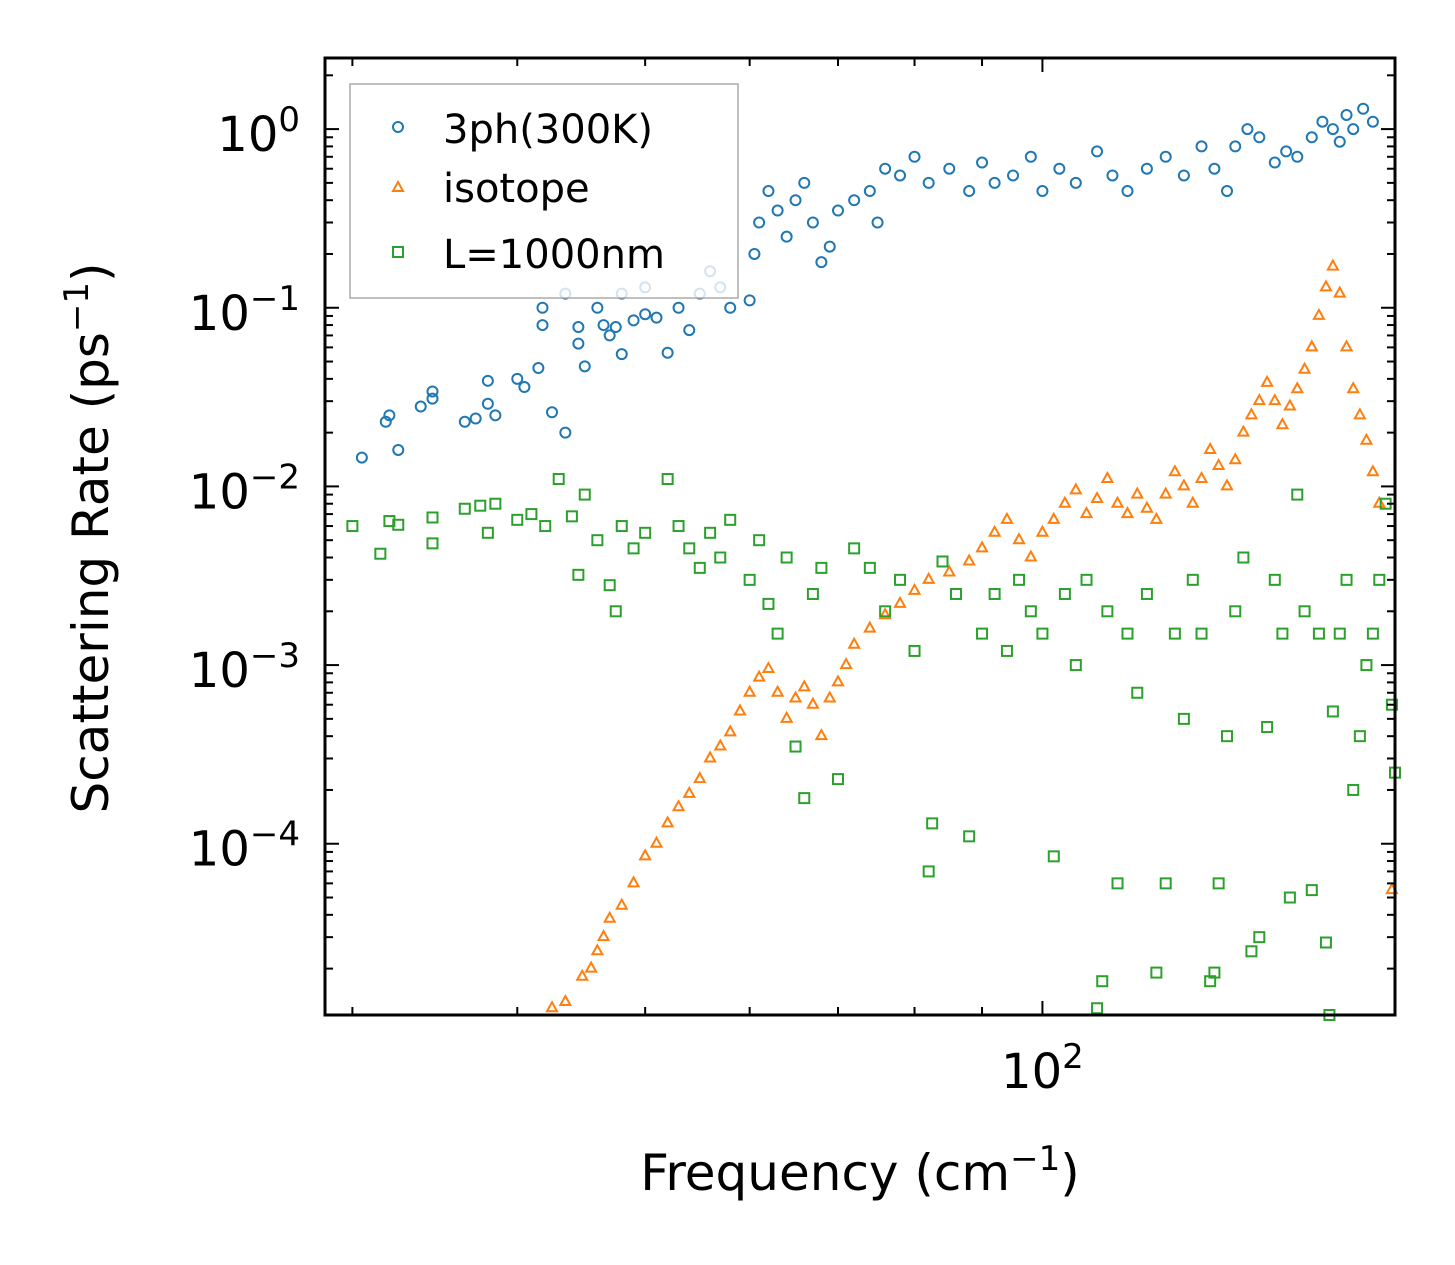 This screenshot has width=1455, height=1265. Describe the element at coordinates (88, 537) in the screenshot. I see `y-axis-label: Scattering Rate (ps−1)` at that location.